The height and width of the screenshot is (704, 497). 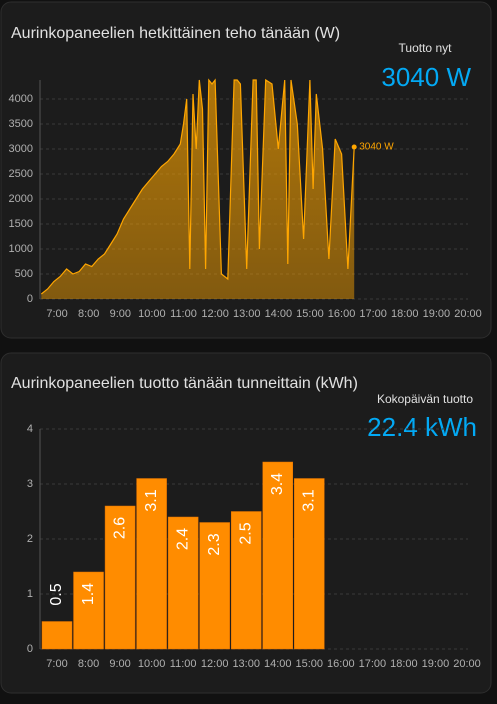 I want to click on bar-label: 2.6, so click(x=119, y=528).